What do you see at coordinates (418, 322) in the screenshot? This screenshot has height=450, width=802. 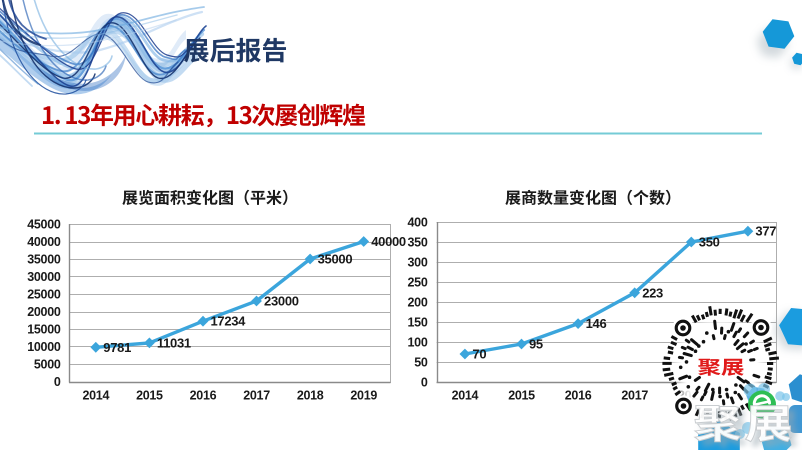 I see `svg-text: 150` at bounding box center [418, 322].